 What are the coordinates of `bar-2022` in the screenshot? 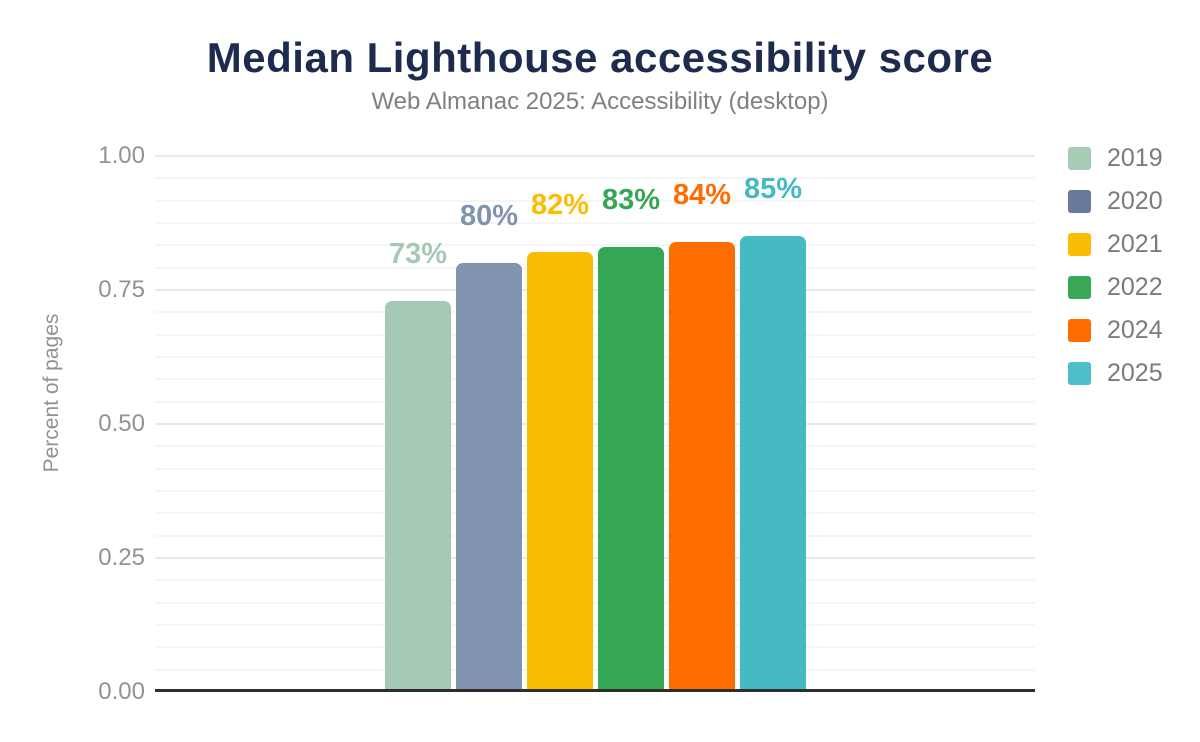 It's located at (631, 469).